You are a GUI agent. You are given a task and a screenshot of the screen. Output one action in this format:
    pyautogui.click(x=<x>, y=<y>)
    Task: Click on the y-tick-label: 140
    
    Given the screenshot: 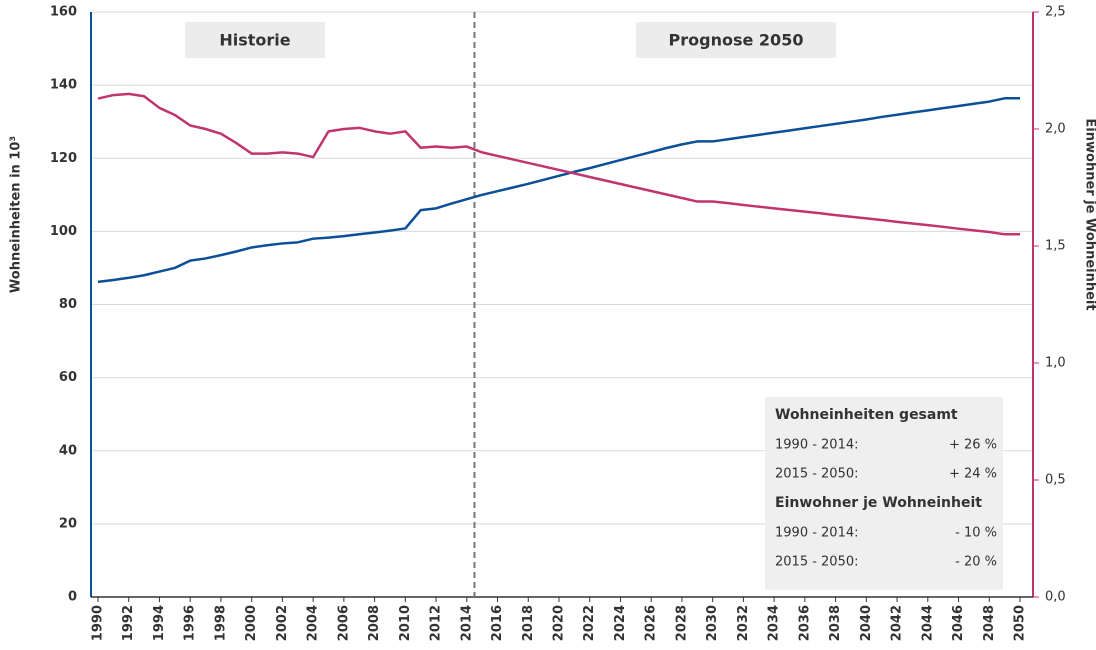 What is the action you would take?
    pyautogui.click(x=63, y=85)
    